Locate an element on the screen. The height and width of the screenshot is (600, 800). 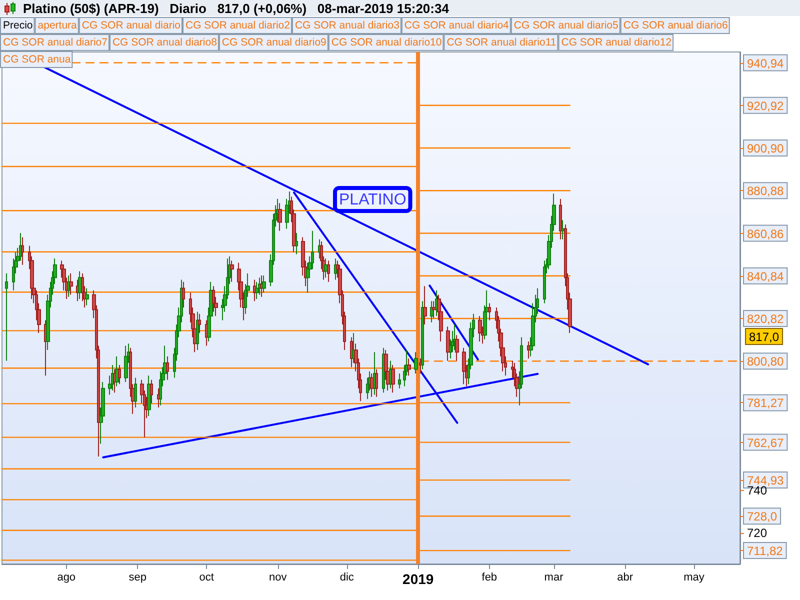
text: CG SOR anual diario12 is located at coordinates (616, 42).